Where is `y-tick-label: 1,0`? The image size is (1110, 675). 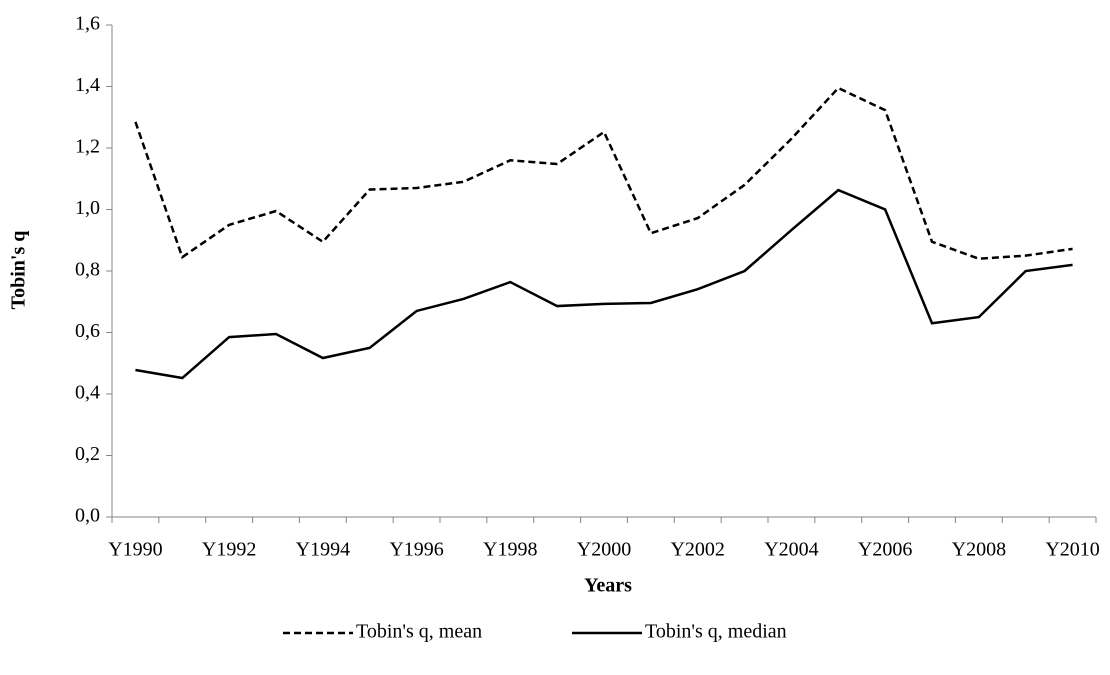 y-tick-label: 1,0 is located at coordinates (87, 208).